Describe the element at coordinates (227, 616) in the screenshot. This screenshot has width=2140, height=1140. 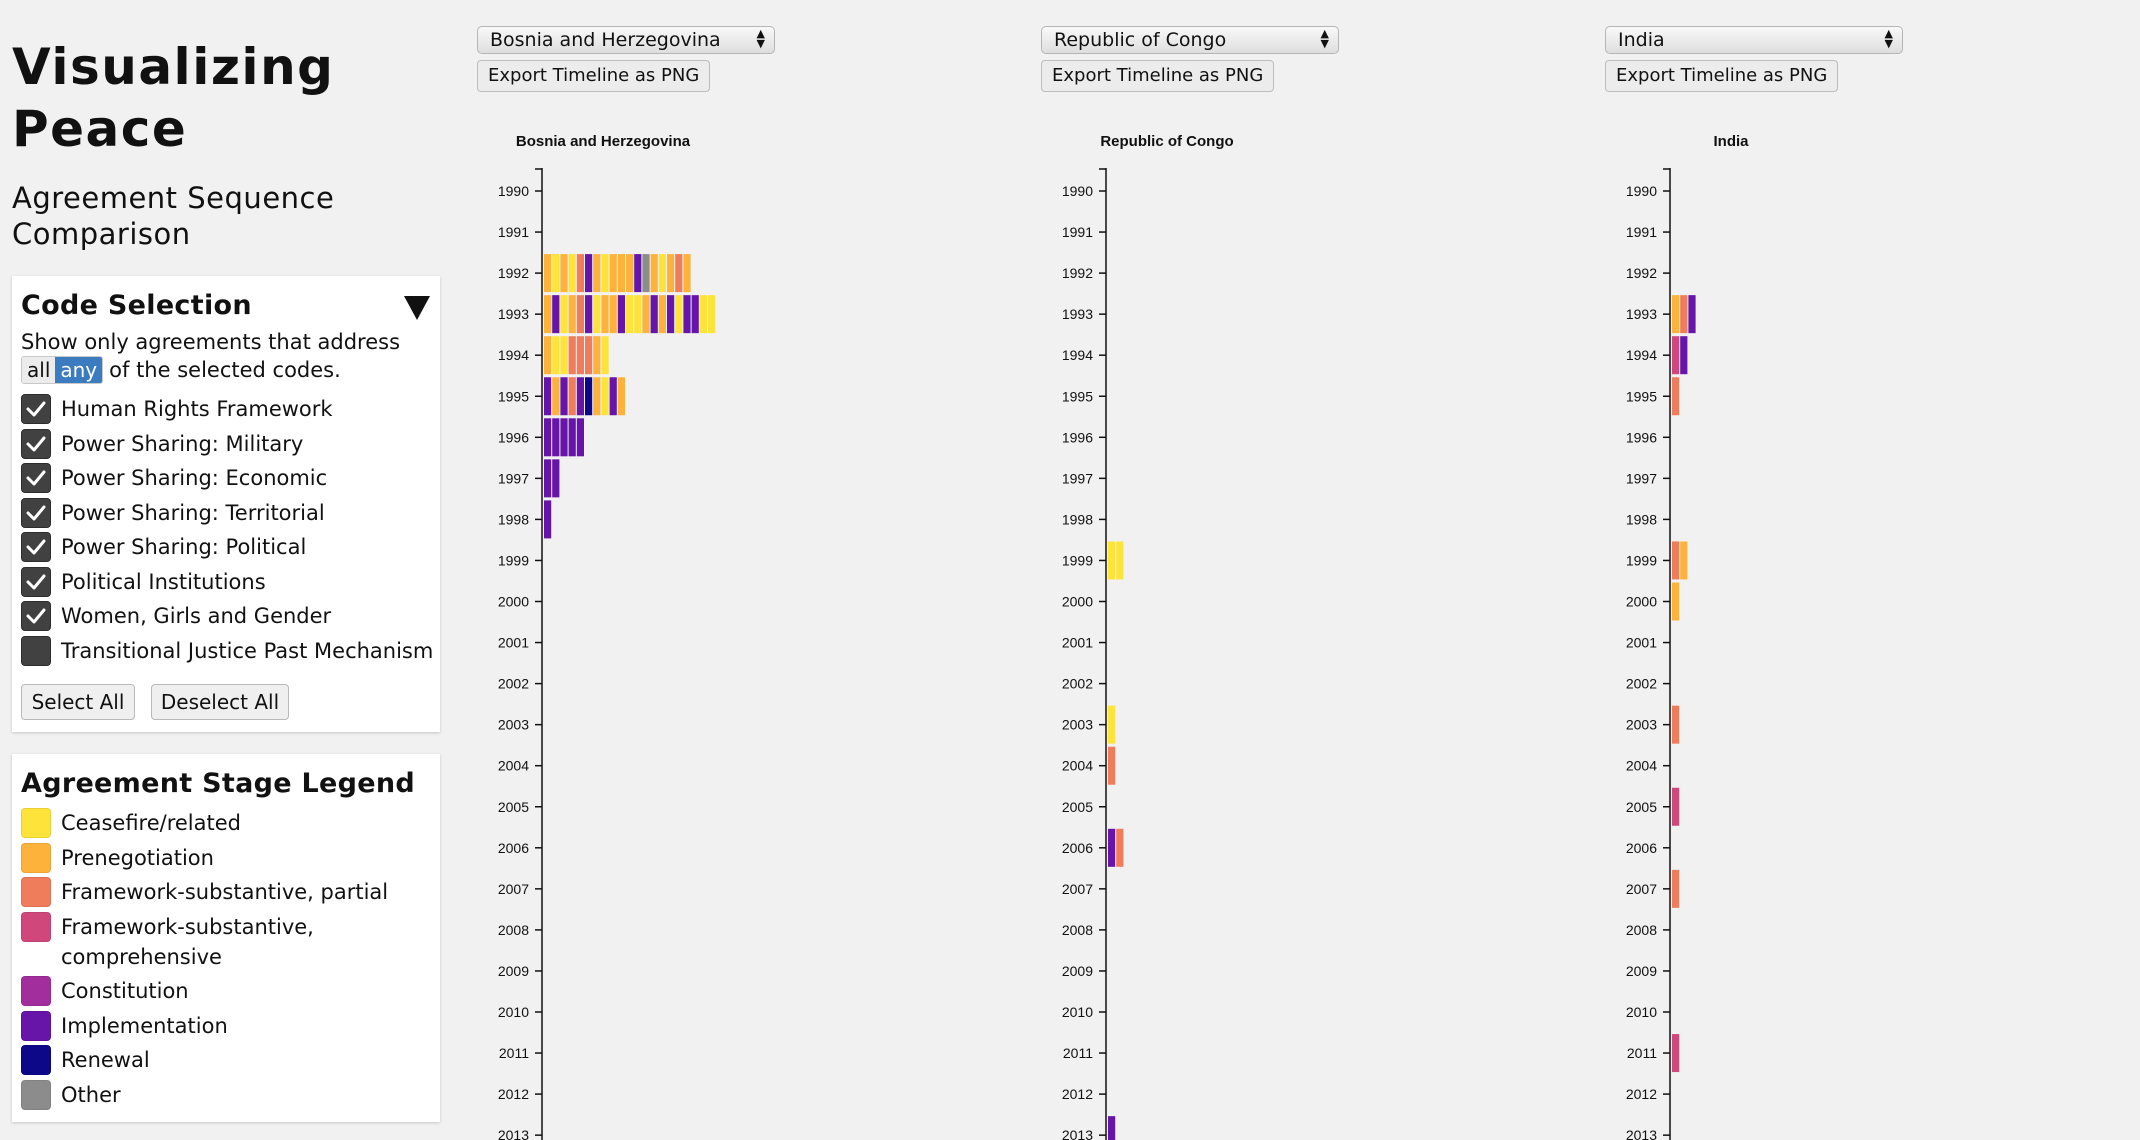
I see `code-option: Women, Girls and Gender` at that location.